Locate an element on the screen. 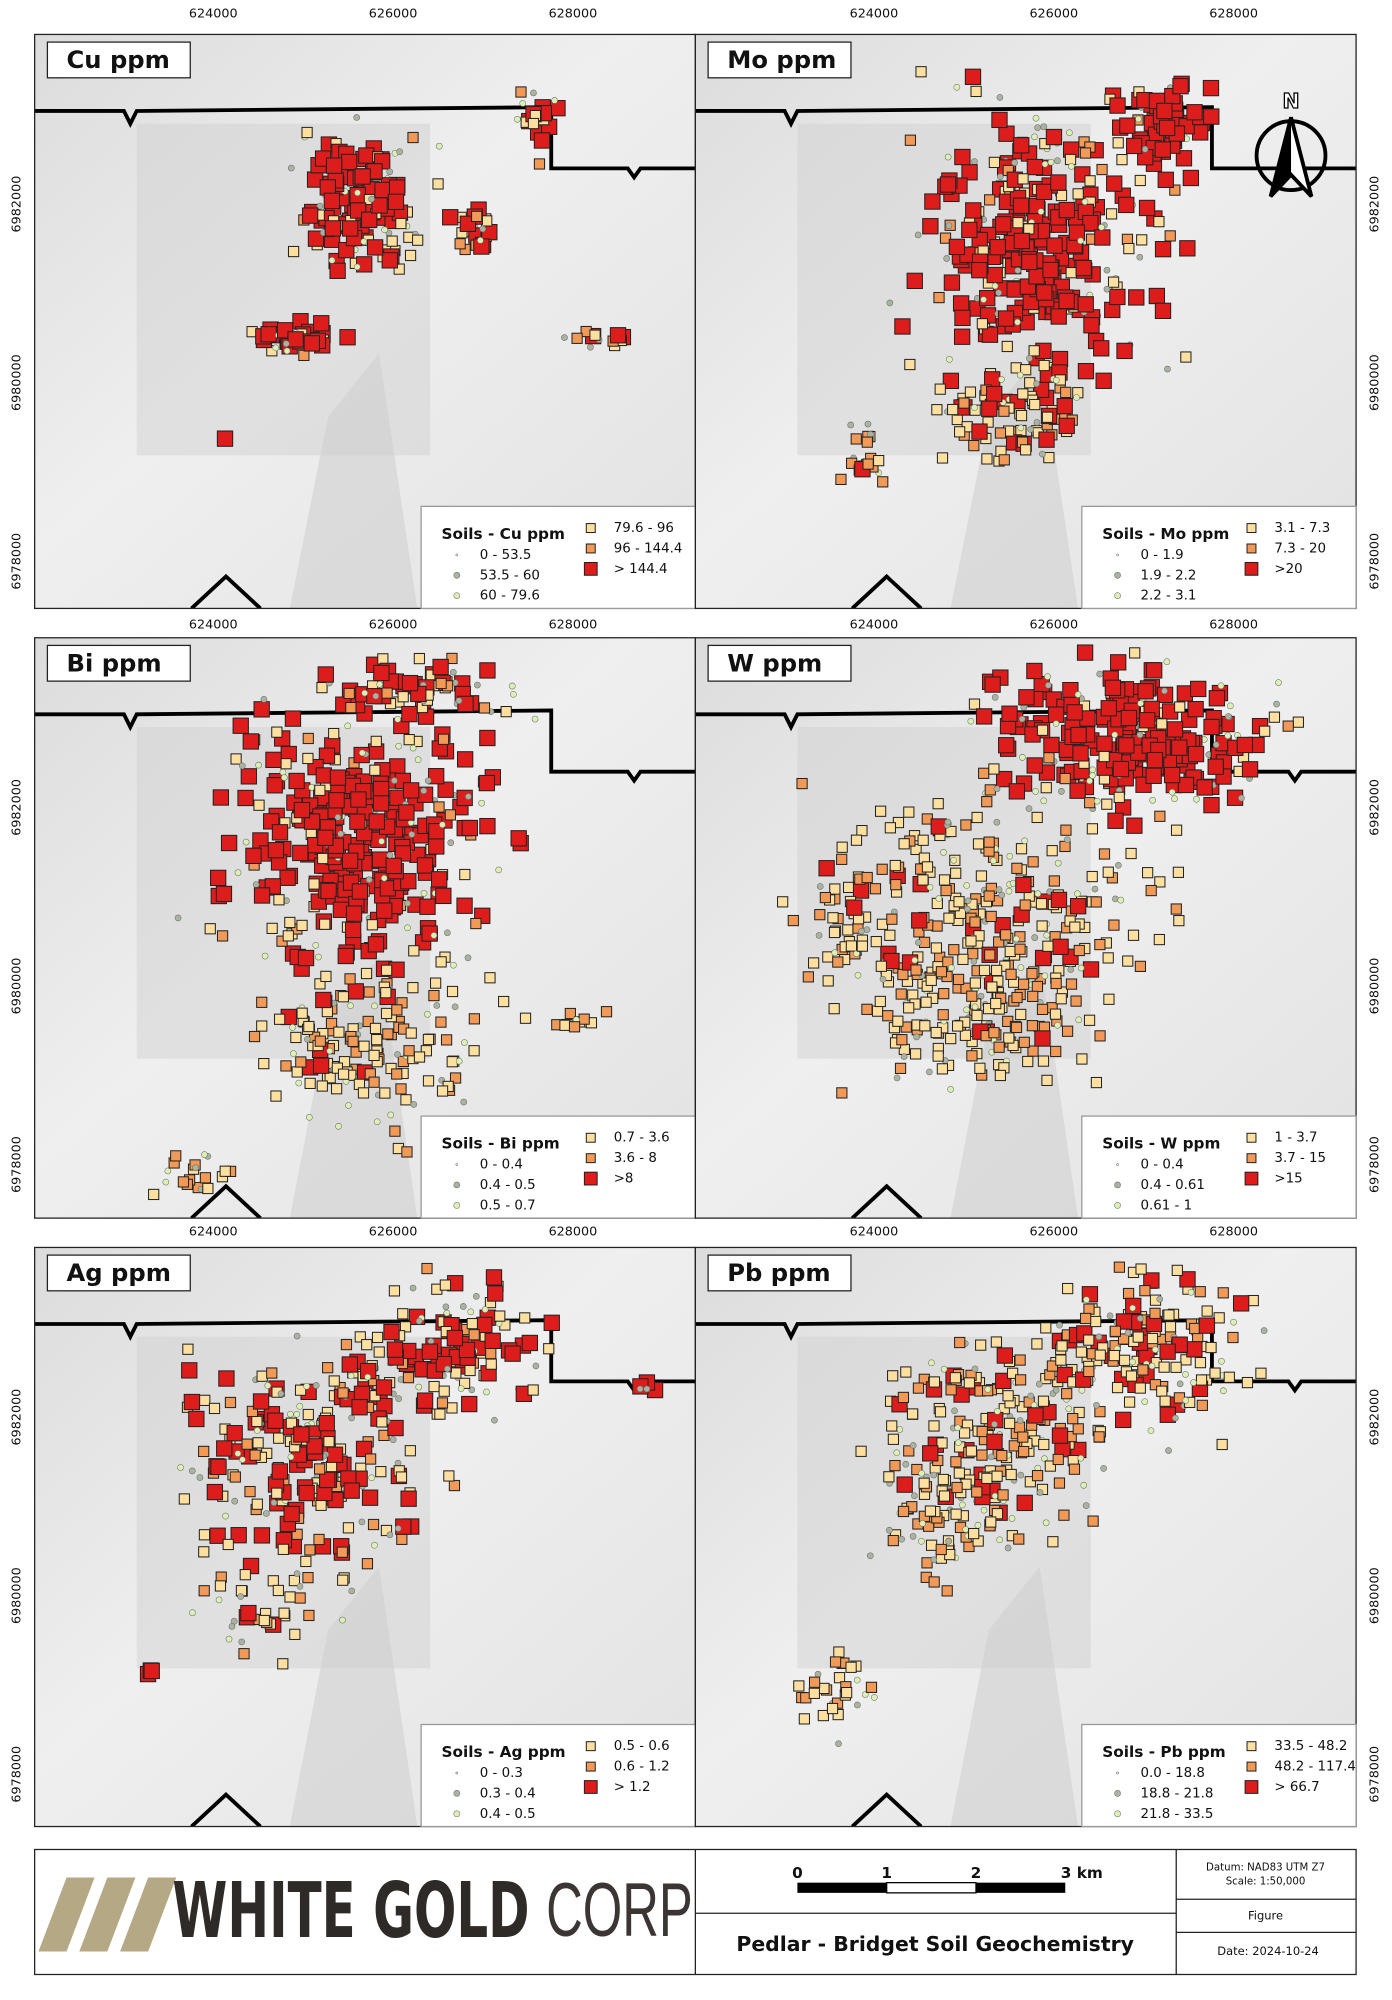 This screenshot has height=2000, width=1392. legend-label: 0.3 - 0.4 is located at coordinates (508, 1793).